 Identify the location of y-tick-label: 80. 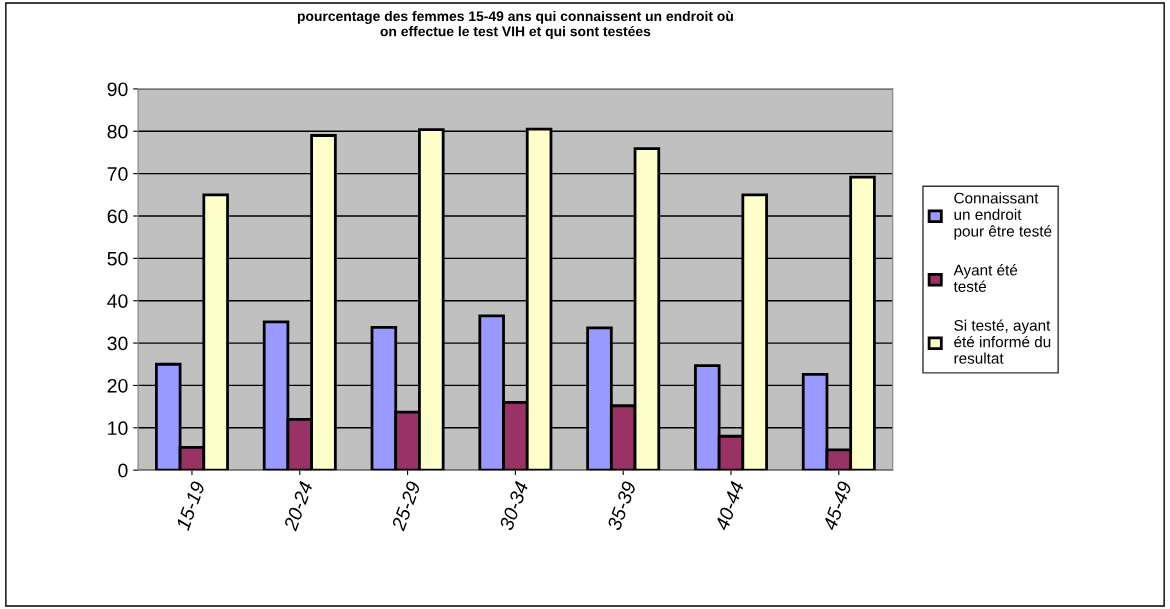
(117, 131).